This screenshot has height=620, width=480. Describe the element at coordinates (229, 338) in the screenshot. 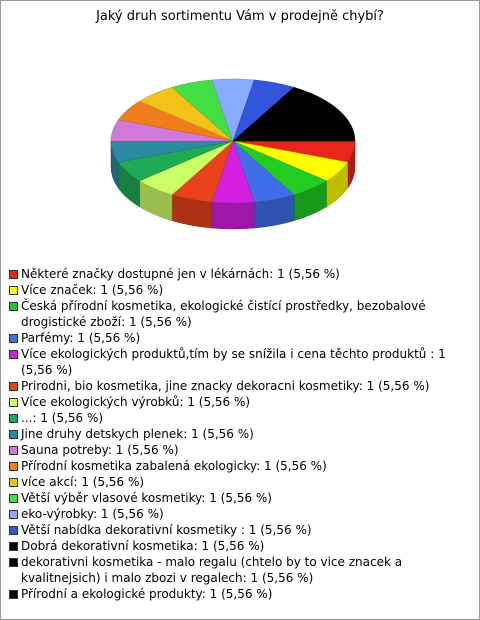

I see `legend-item: Parfémy: 1 (5,56 %)` at that location.